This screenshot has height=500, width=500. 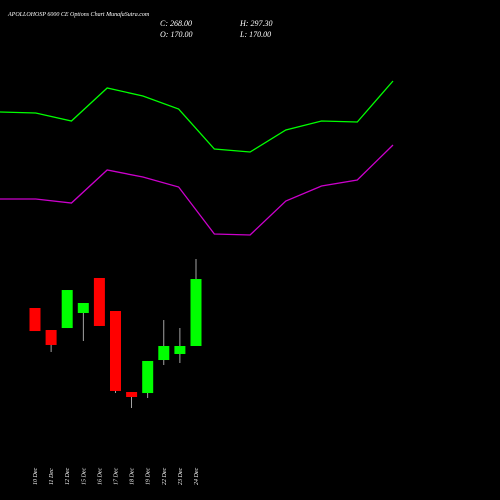 What do you see at coordinates (117, 476) in the screenshot?
I see `x-tick-label: 17 Dec` at bounding box center [117, 476].